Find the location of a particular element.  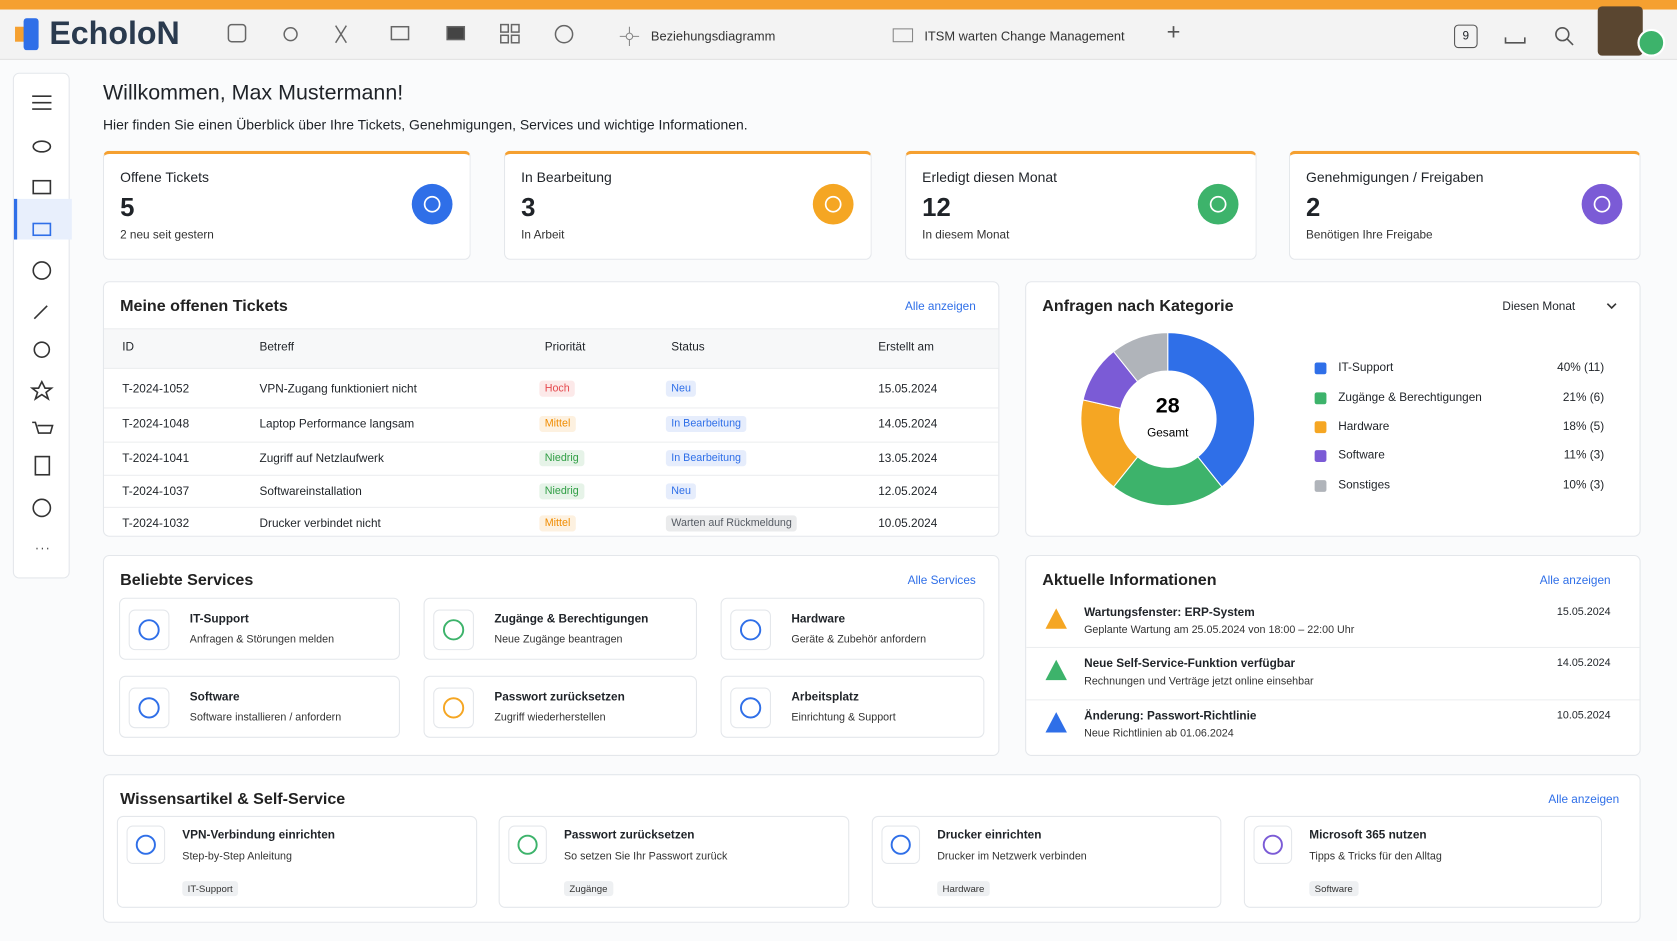

notification-badge: 9 is located at coordinates (1466, 36).